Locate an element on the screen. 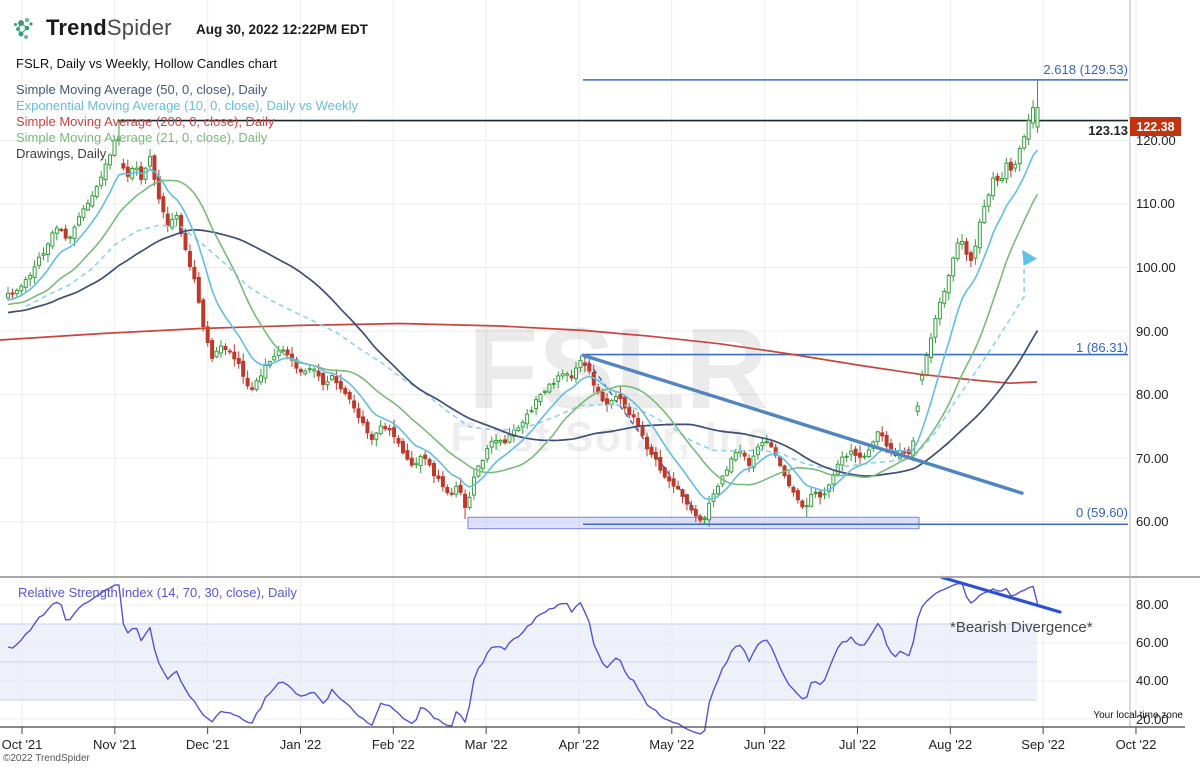 The width and height of the screenshot is (1200, 771). price-axis-scale is located at coordinates (1160, 363).